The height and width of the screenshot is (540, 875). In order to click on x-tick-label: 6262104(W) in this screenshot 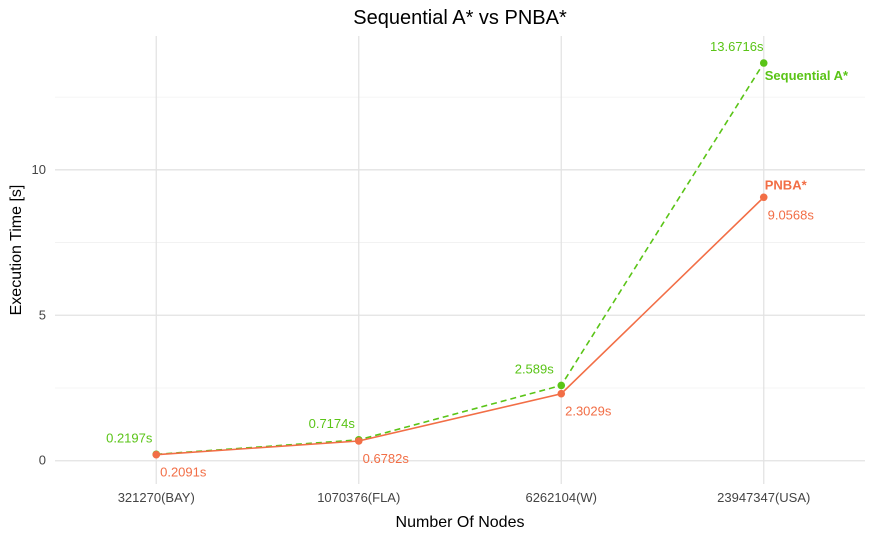, I will do `click(561, 497)`.